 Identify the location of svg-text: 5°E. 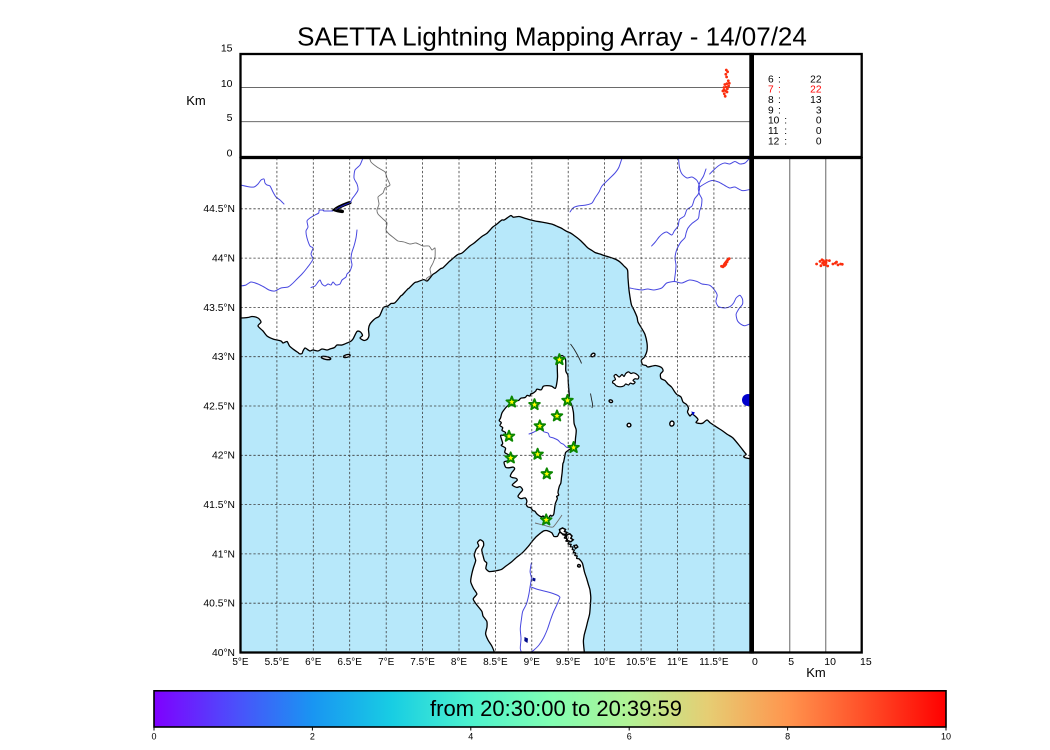
(240, 662).